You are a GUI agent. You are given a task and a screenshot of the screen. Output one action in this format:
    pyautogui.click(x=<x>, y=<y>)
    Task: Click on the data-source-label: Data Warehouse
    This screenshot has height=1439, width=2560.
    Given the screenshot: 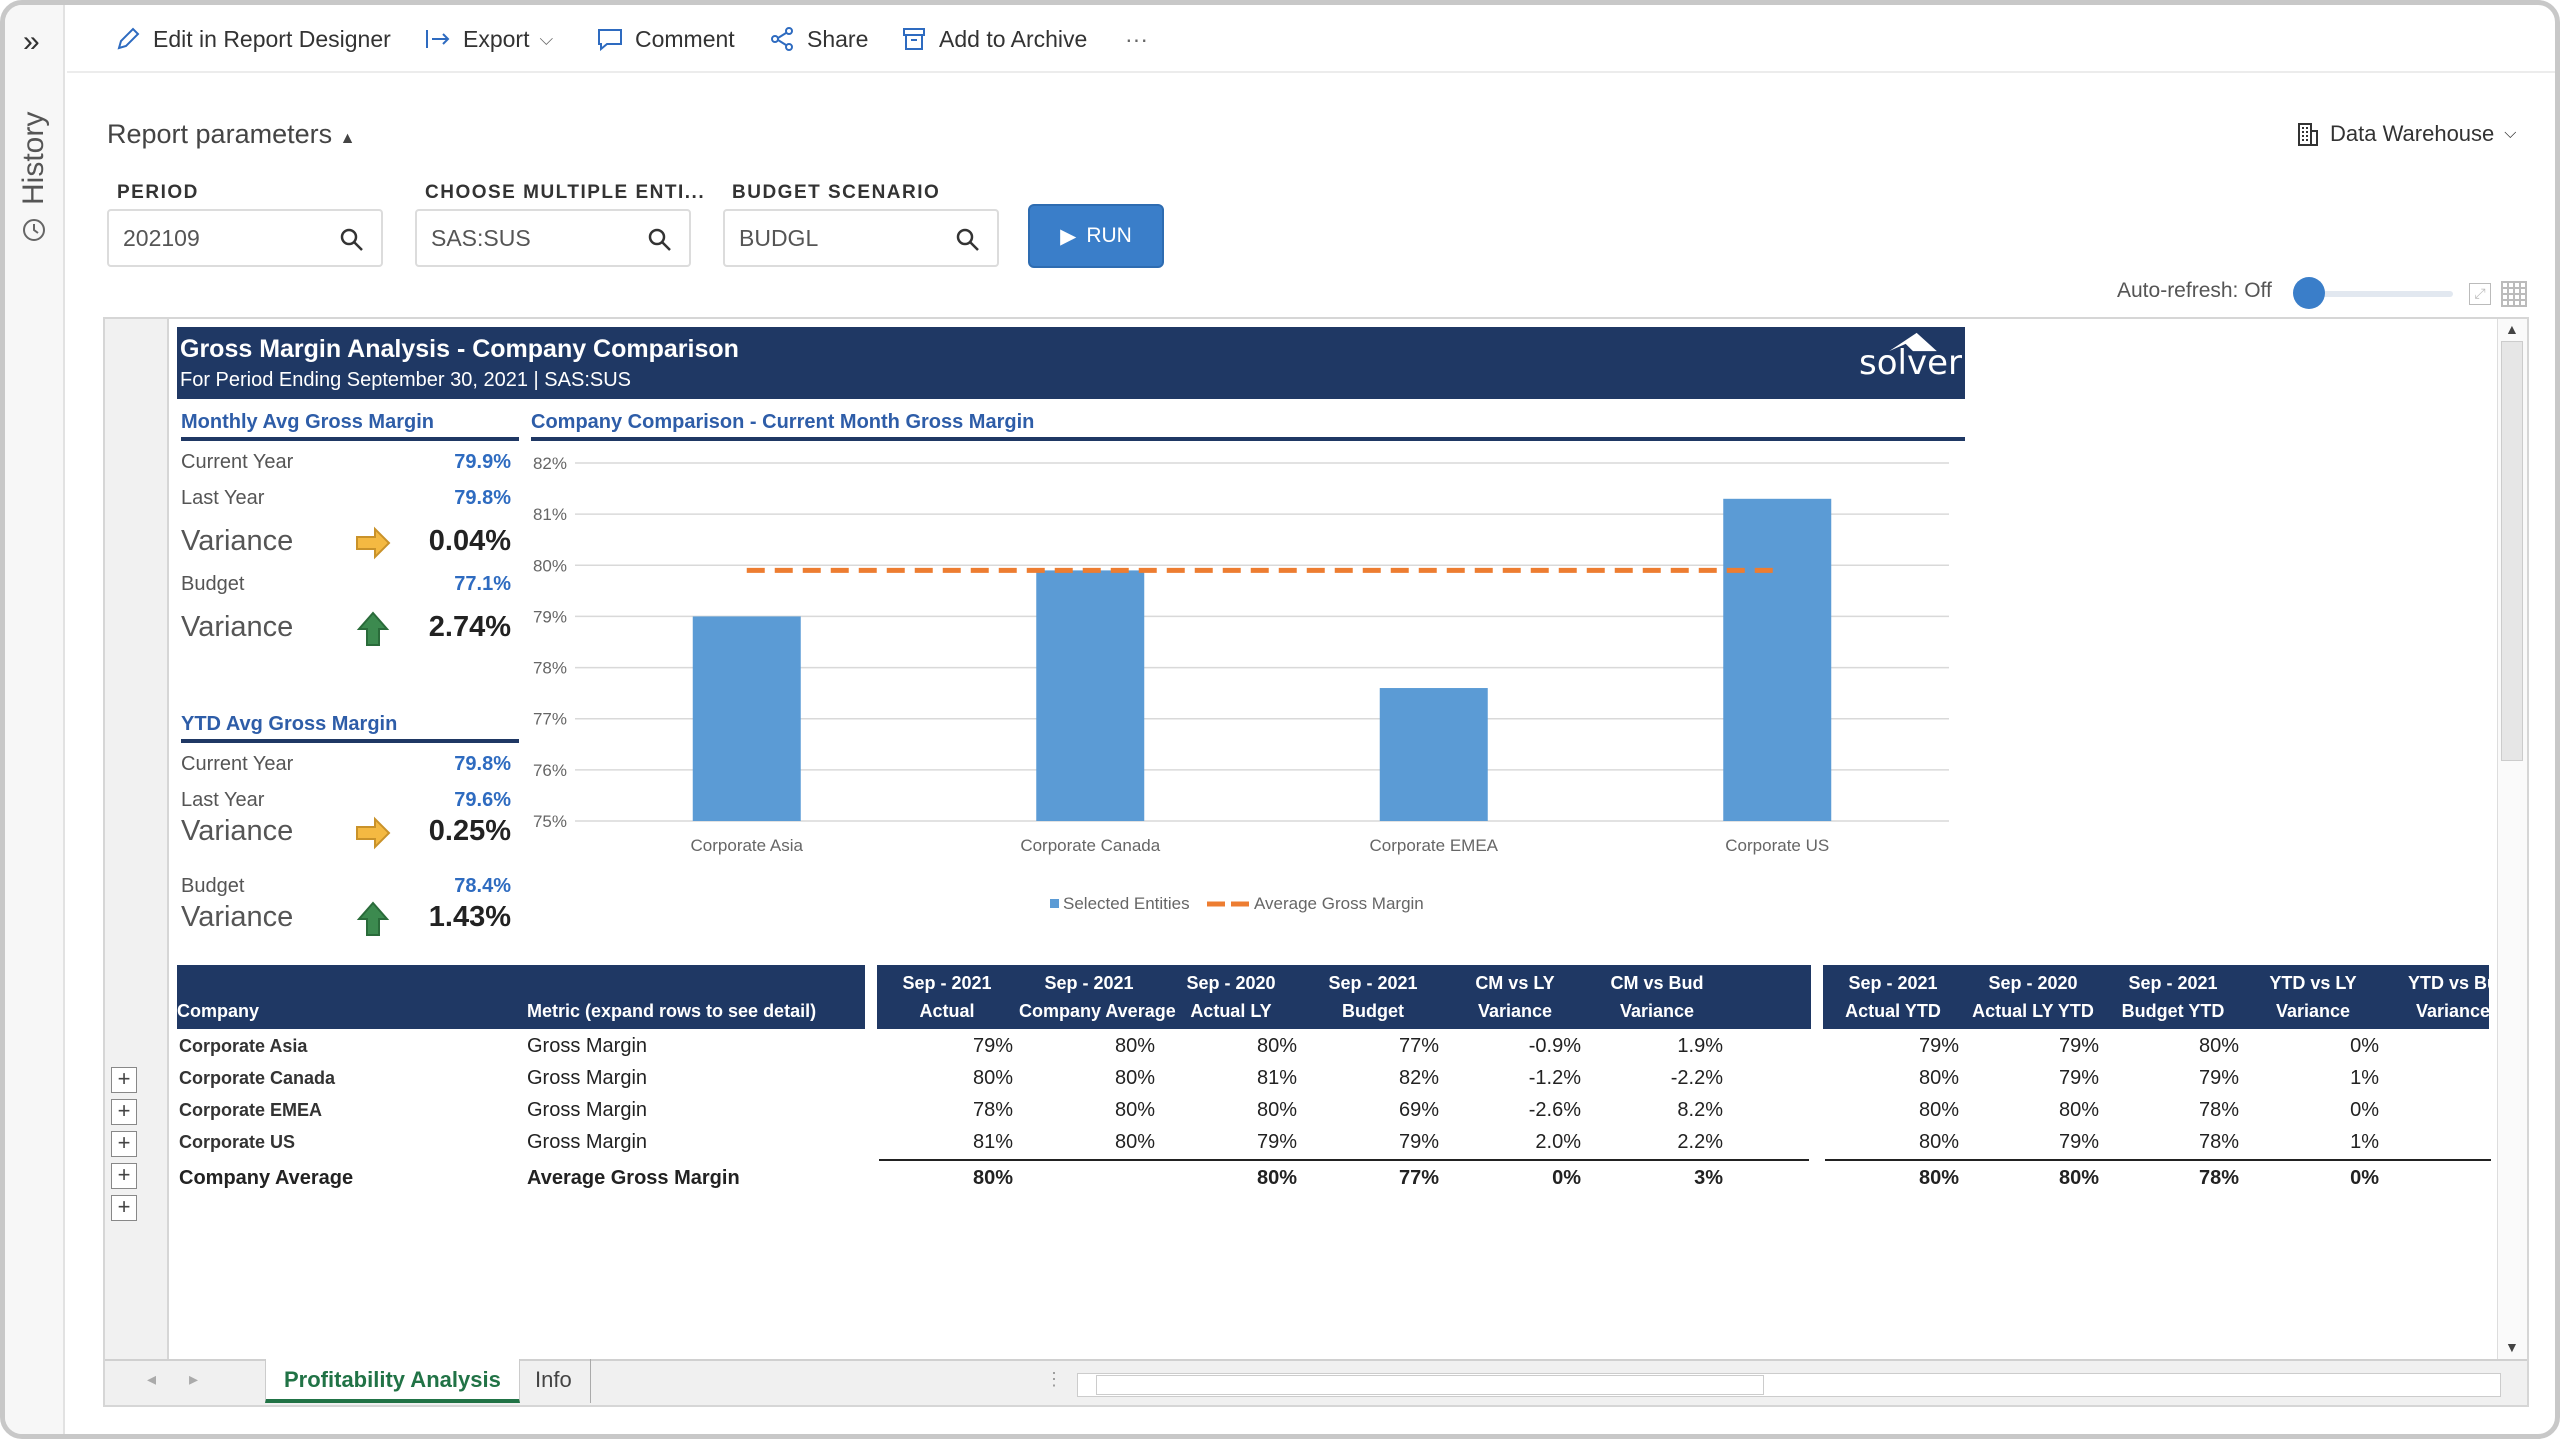 What is the action you would take?
    pyautogui.click(x=2412, y=133)
    